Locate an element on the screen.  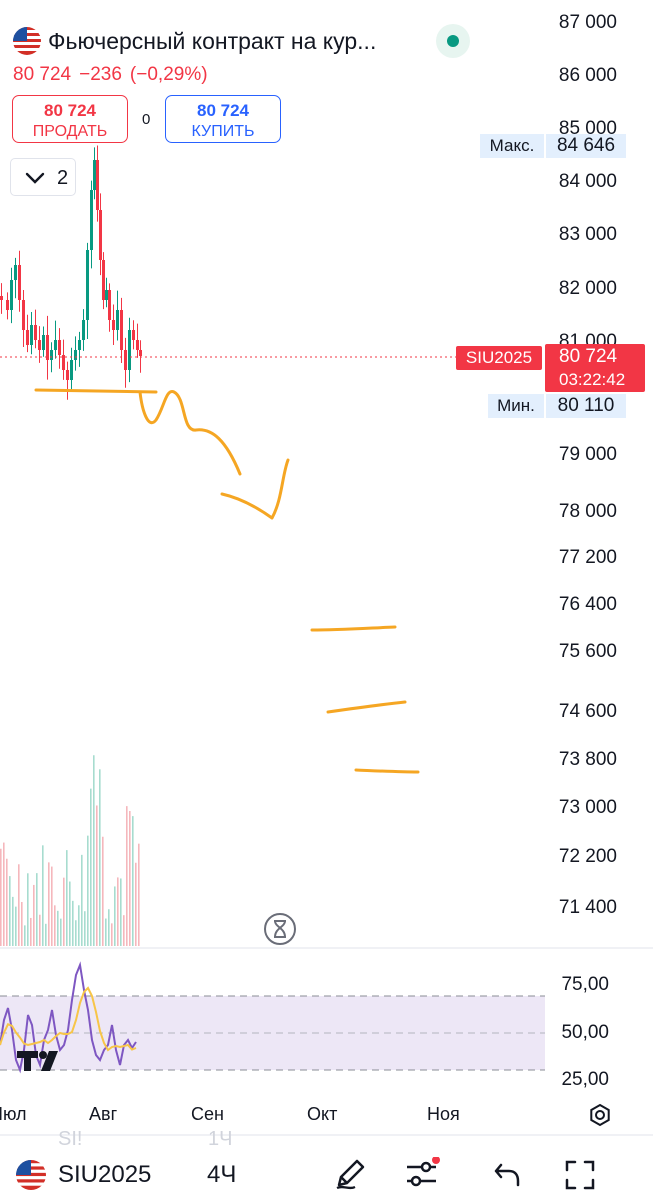
status-dot-icon is located at coordinates (453, 41).